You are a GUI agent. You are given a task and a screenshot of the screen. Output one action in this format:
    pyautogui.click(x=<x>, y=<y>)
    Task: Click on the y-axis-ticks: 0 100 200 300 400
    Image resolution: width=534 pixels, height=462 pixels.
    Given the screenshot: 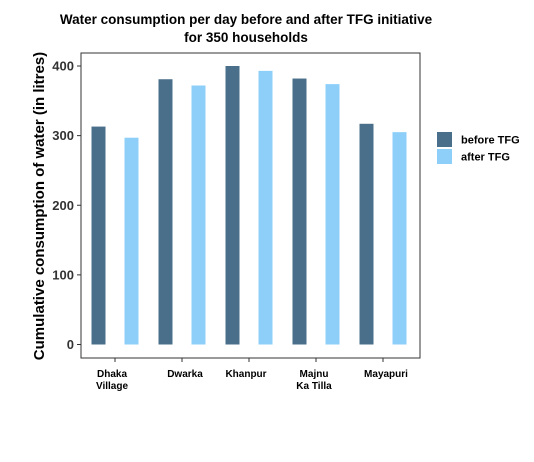 What is the action you would take?
    pyautogui.click(x=66, y=205)
    